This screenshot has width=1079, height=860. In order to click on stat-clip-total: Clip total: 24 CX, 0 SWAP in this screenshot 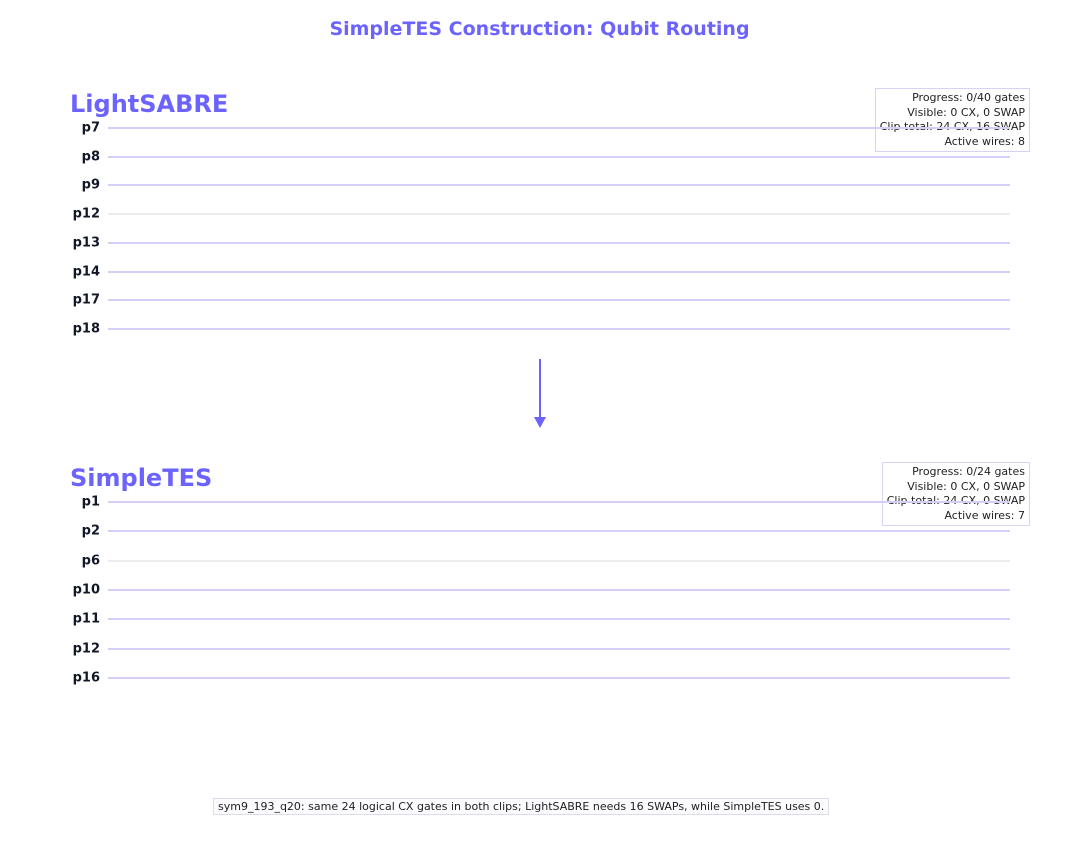, I will do `click(956, 501)`.